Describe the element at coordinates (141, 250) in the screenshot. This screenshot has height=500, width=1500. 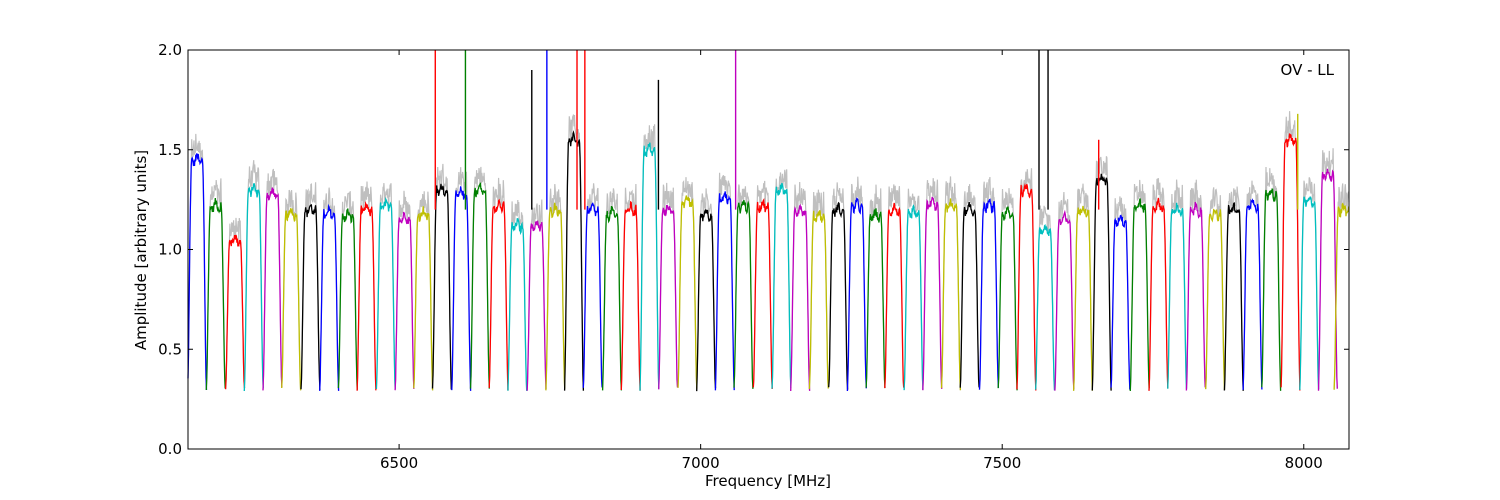
I see `y-axis-label: Amplitude [arbitrary units]` at that location.